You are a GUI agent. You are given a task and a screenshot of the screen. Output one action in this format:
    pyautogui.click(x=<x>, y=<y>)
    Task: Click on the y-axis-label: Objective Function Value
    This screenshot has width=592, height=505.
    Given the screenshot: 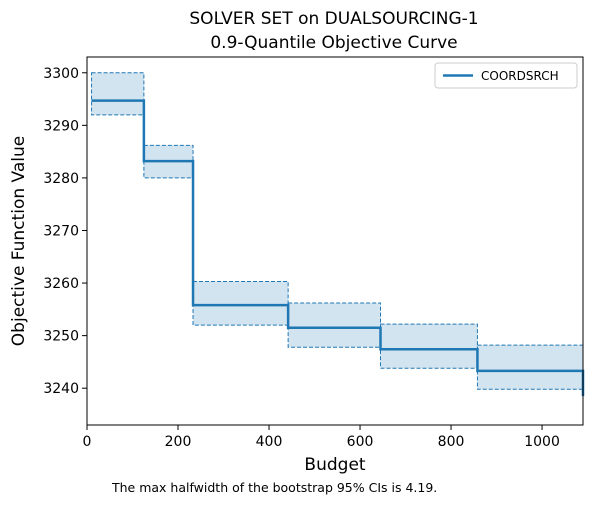 What is the action you would take?
    pyautogui.click(x=19, y=241)
    